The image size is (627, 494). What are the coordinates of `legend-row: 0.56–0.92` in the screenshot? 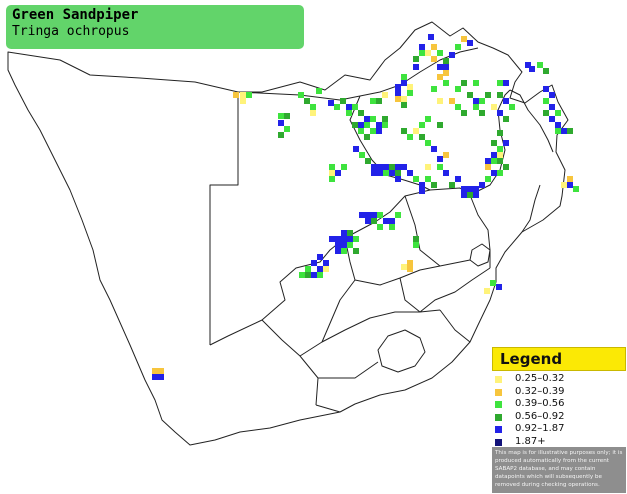 It's located at (559, 418).